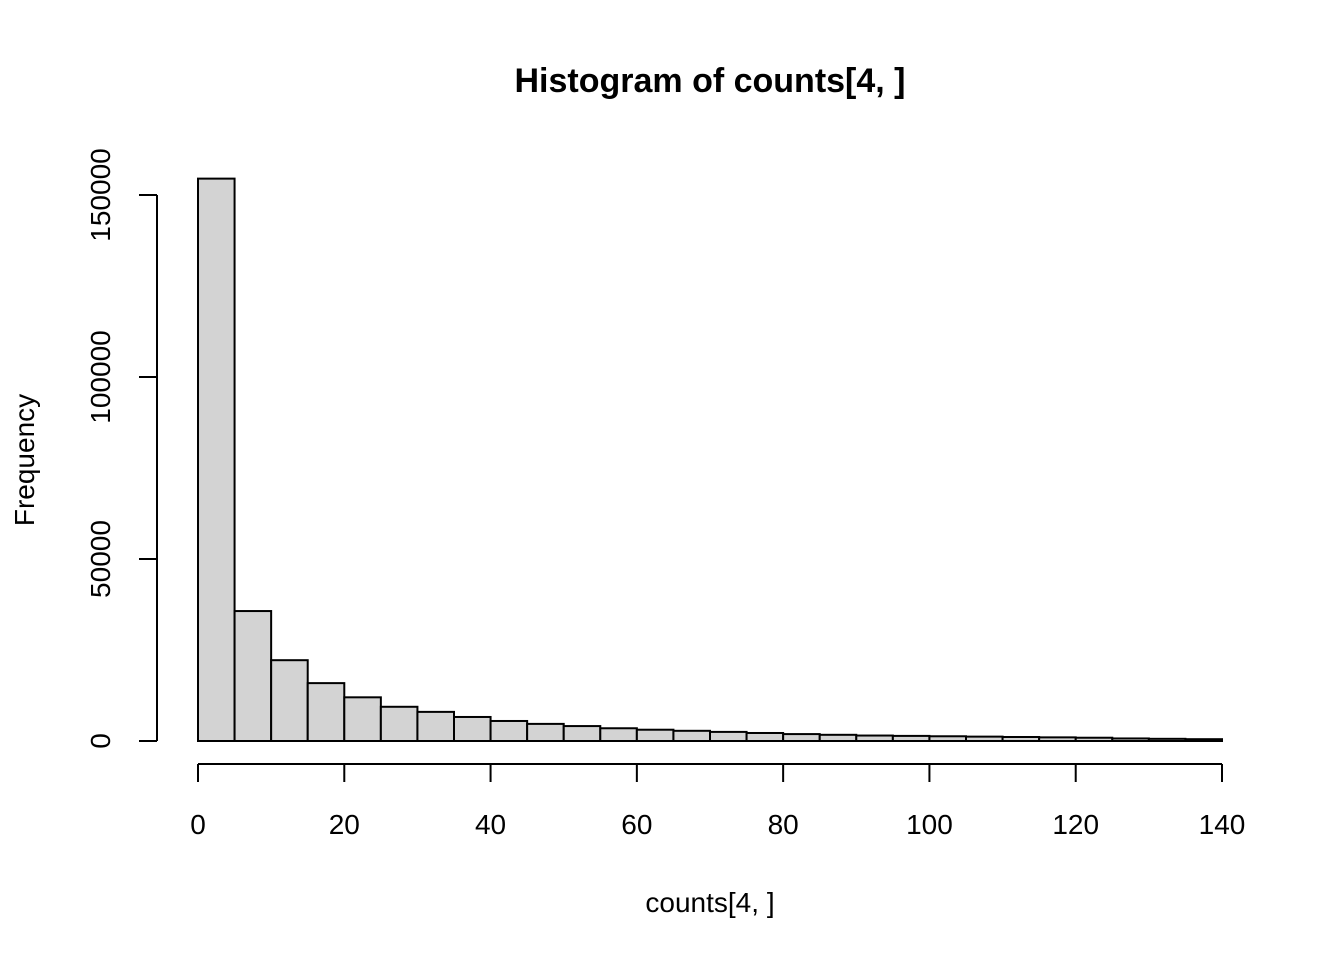 Image resolution: width=1344 pixels, height=960 pixels. Describe the element at coordinates (24, 460) in the screenshot. I see `y-axis-label: Frequency` at that location.